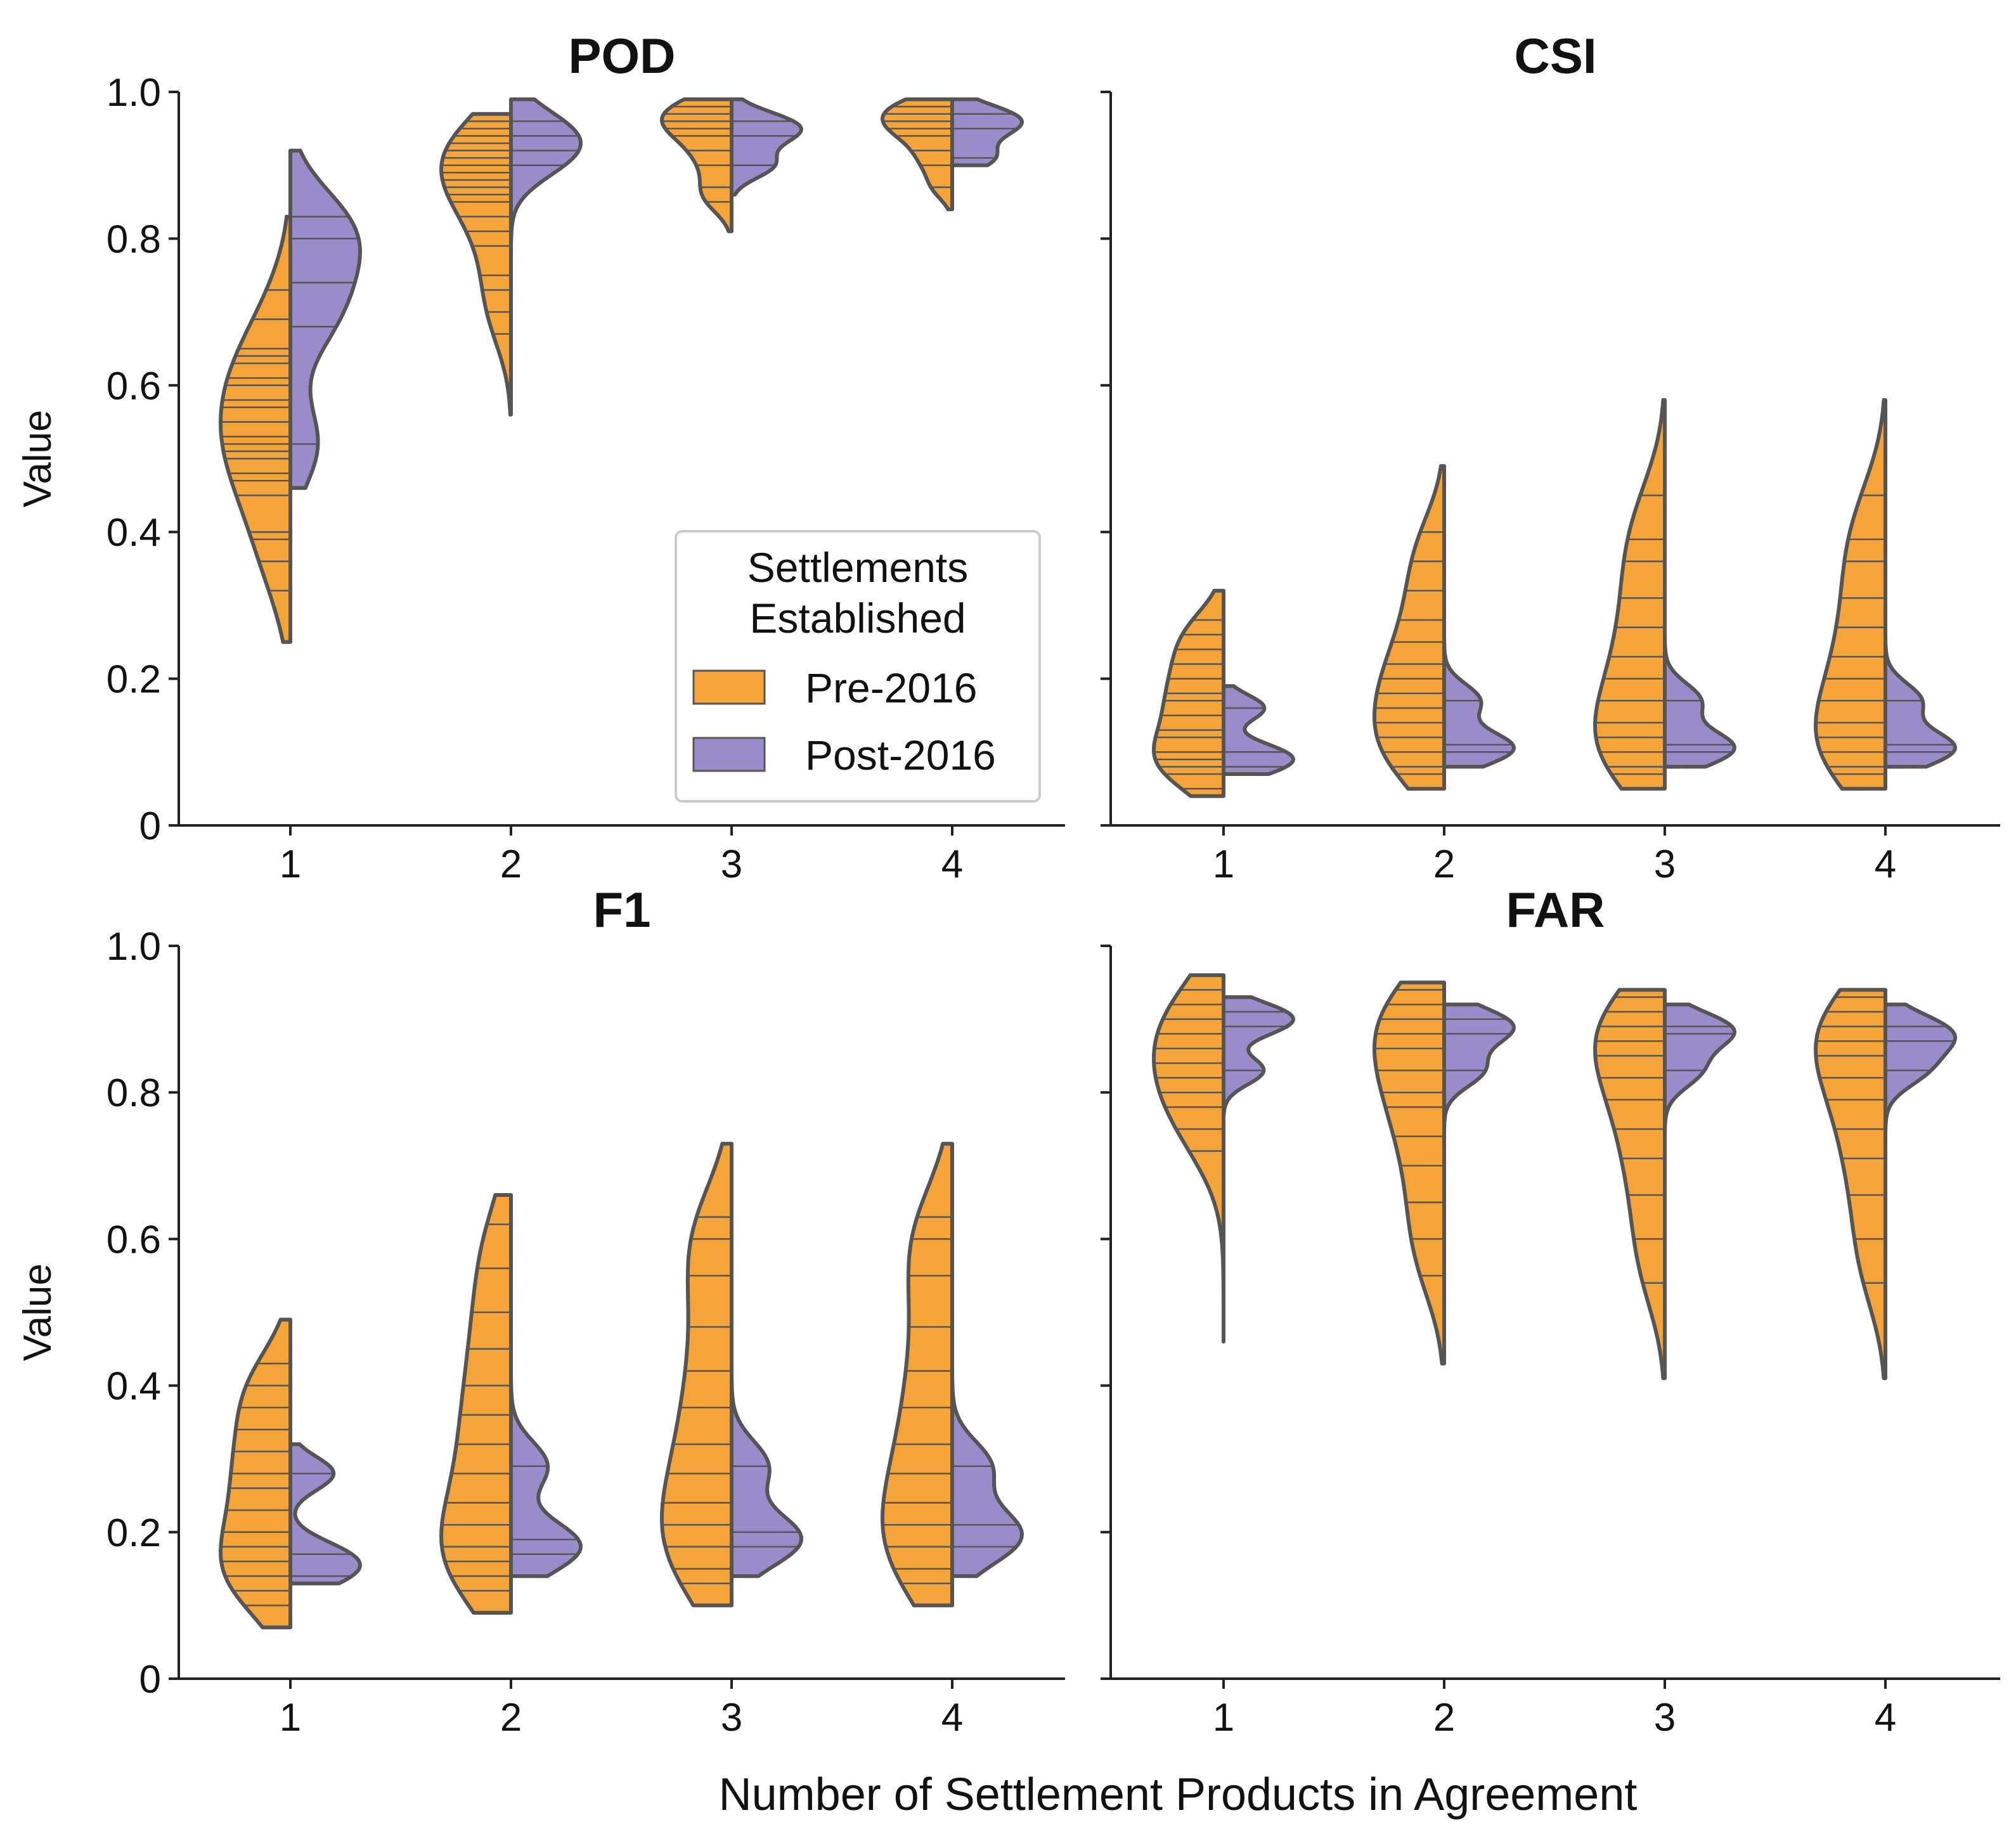  What do you see at coordinates (621, 910) in the screenshot?
I see `panel-title: F1` at bounding box center [621, 910].